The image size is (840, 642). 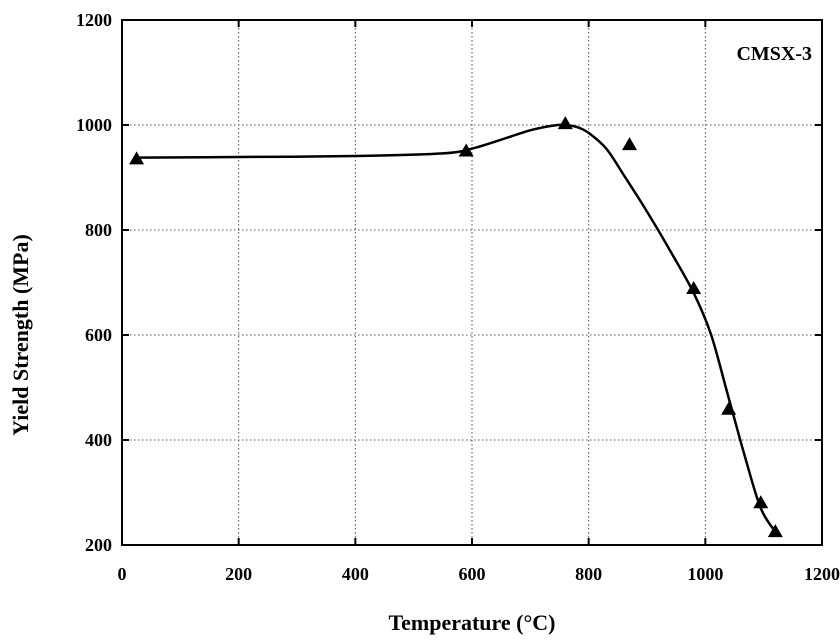 I want to click on y-tick-label: 800, so click(x=98, y=230).